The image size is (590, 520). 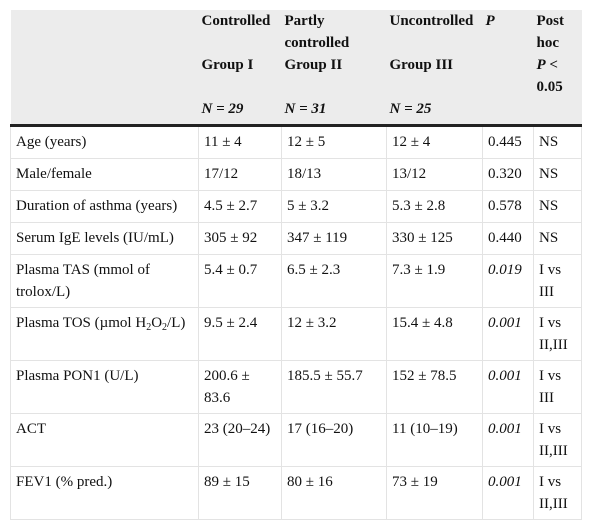 What do you see at coordinates (104, 387) in the screenshot?
I see `row-label: Plasma PON1 (U/L)` at bounding box center [104, 387].